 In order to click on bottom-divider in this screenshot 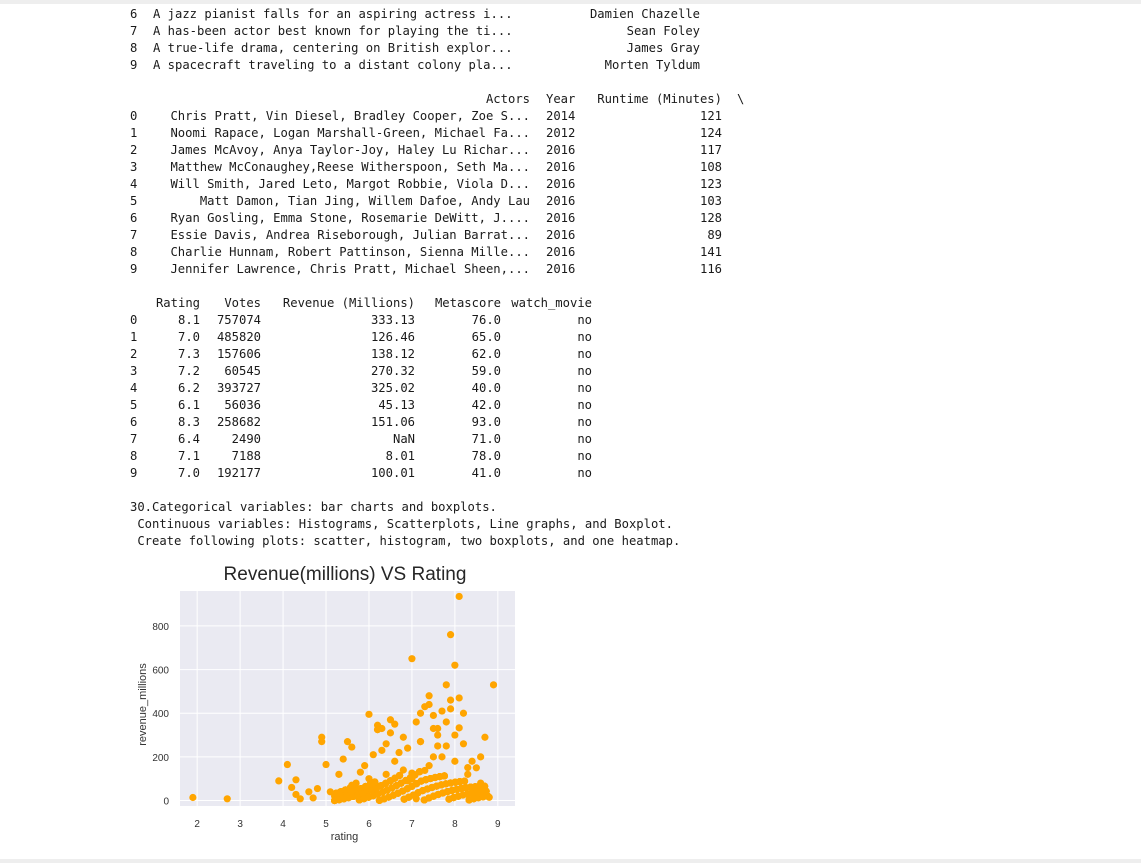, I will do `click(570, 861)`.